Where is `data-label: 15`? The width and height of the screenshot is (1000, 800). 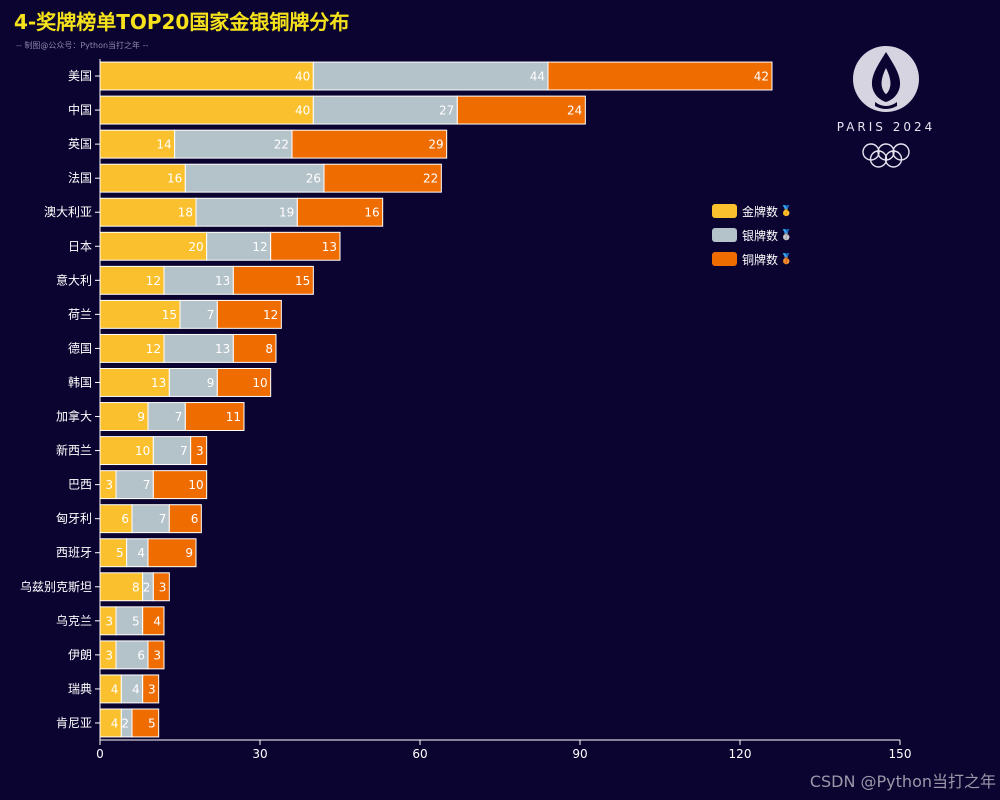
data-label: 15 is located at coordinates (302, 281).